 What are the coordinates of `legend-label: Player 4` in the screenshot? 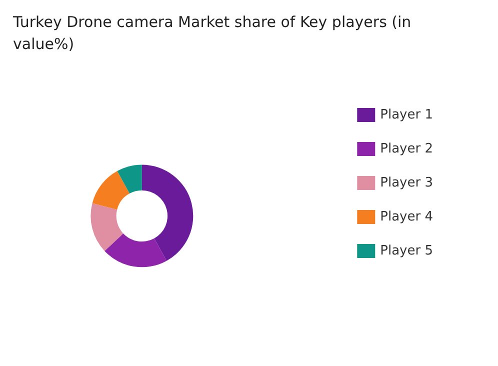 It's located at (406, 217).